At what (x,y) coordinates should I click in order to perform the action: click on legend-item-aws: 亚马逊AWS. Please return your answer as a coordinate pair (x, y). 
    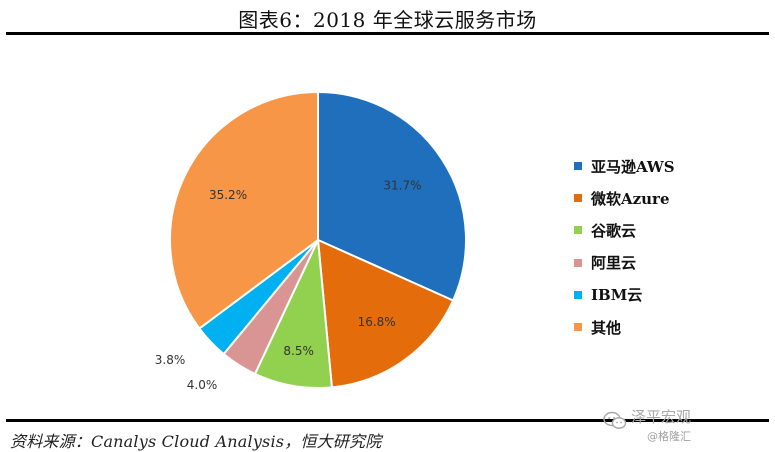
    Looking at the image, I should click on (624, 166).